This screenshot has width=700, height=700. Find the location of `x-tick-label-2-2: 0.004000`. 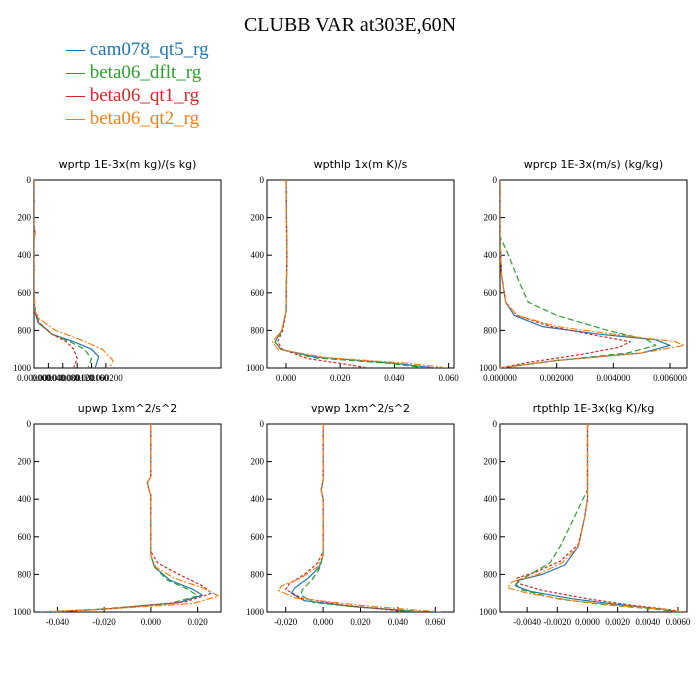

x-tick-label-2-2: 0.004000 is located at coordinates (613, 378).